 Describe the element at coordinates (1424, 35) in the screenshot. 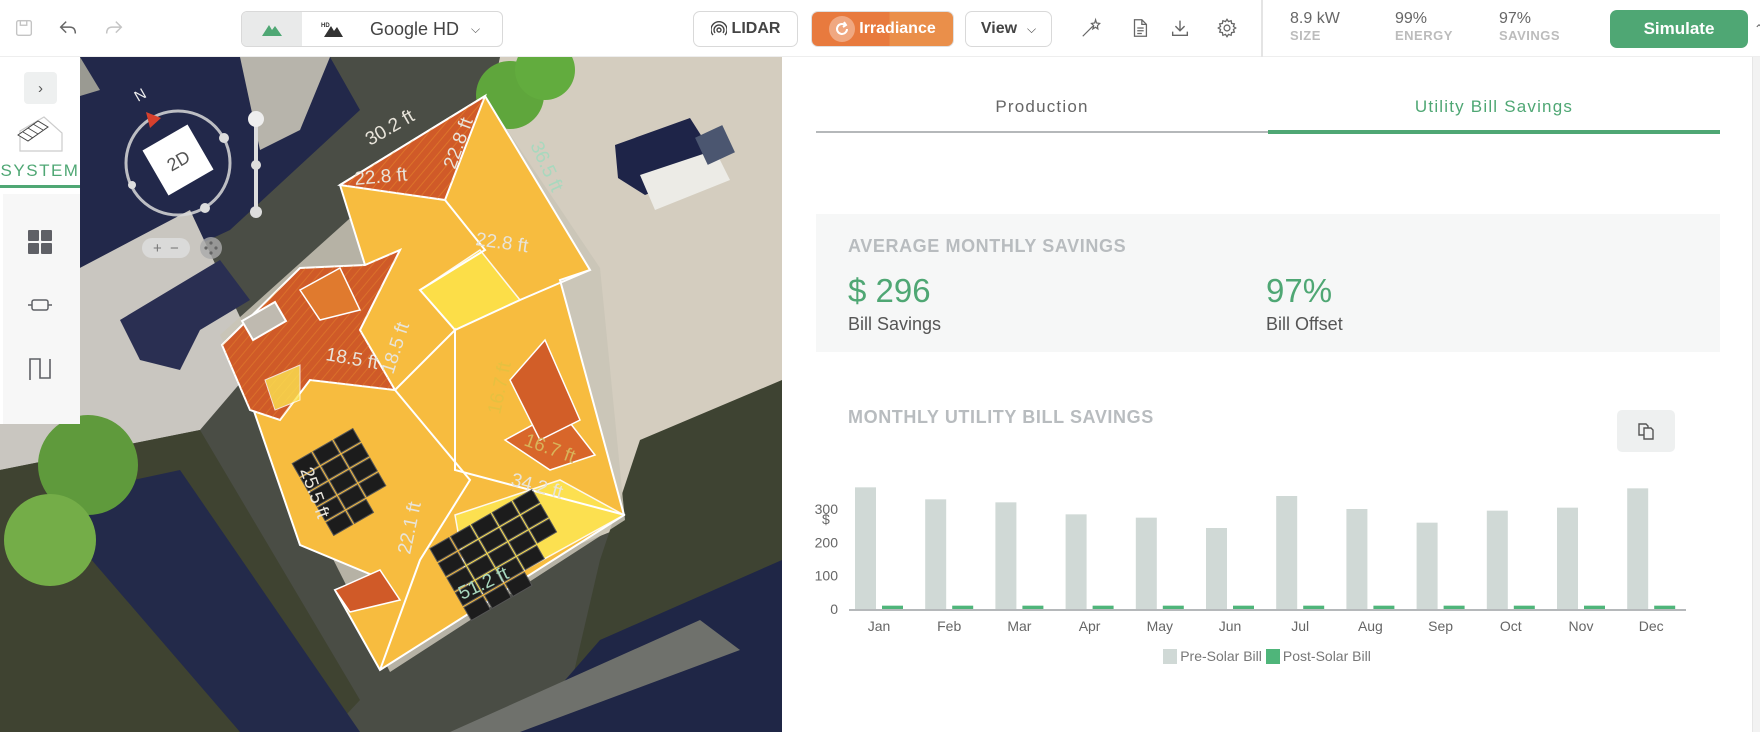

I see `stat-energy-label: ENERGY` at that location.